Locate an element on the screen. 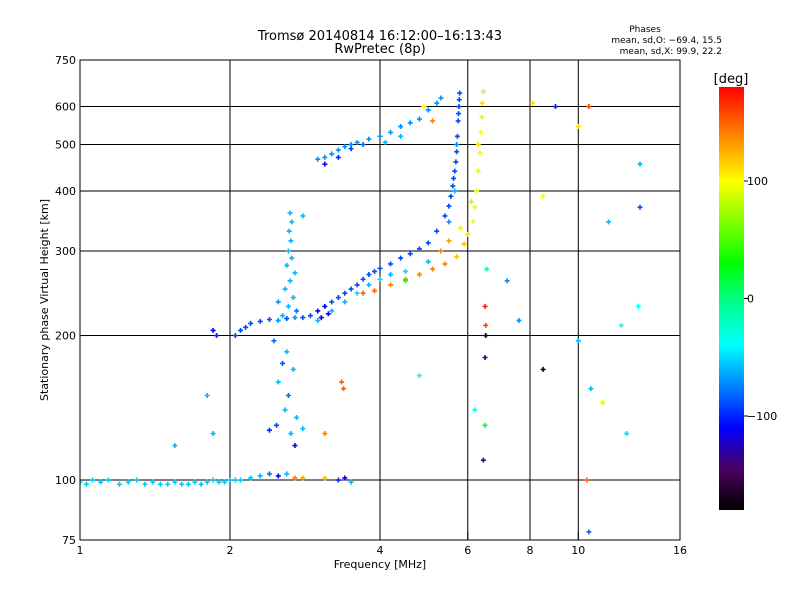 The width and height of the screenshot is (800, 604). colorbar-gradient is located at coordinates (731, 298).